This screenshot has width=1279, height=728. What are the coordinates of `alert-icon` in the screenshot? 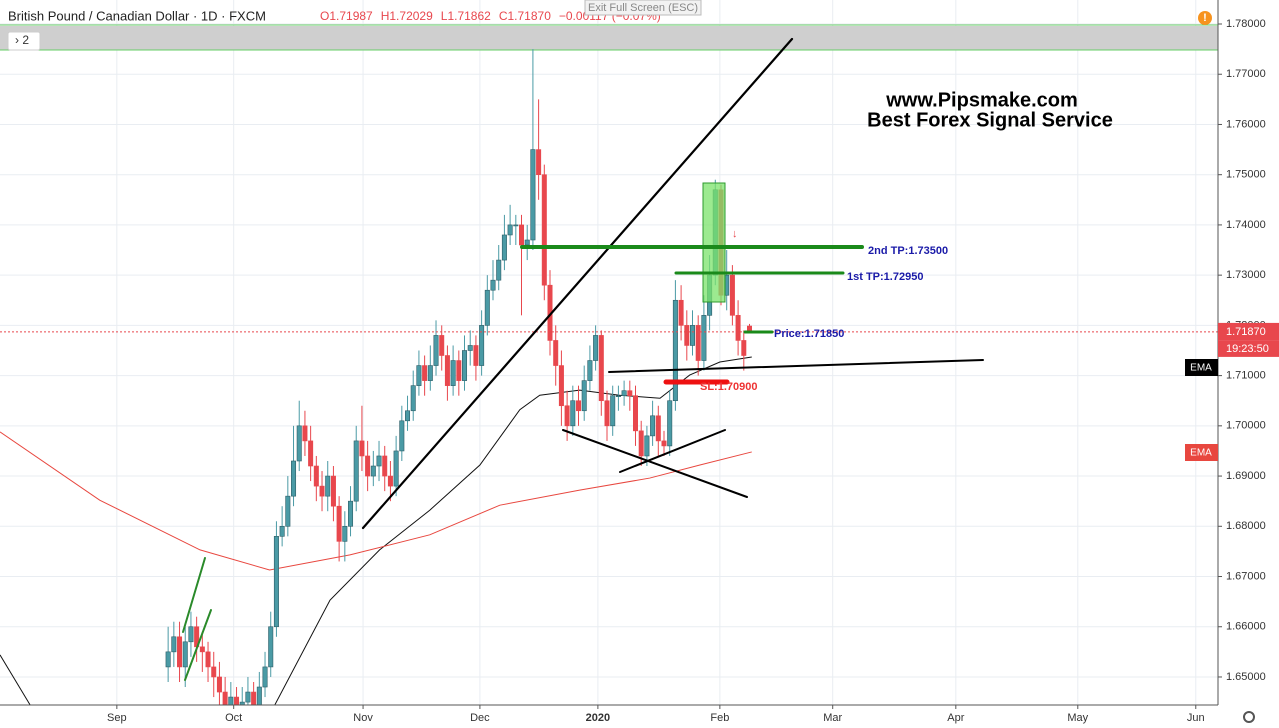 It's located at (1205, 18).